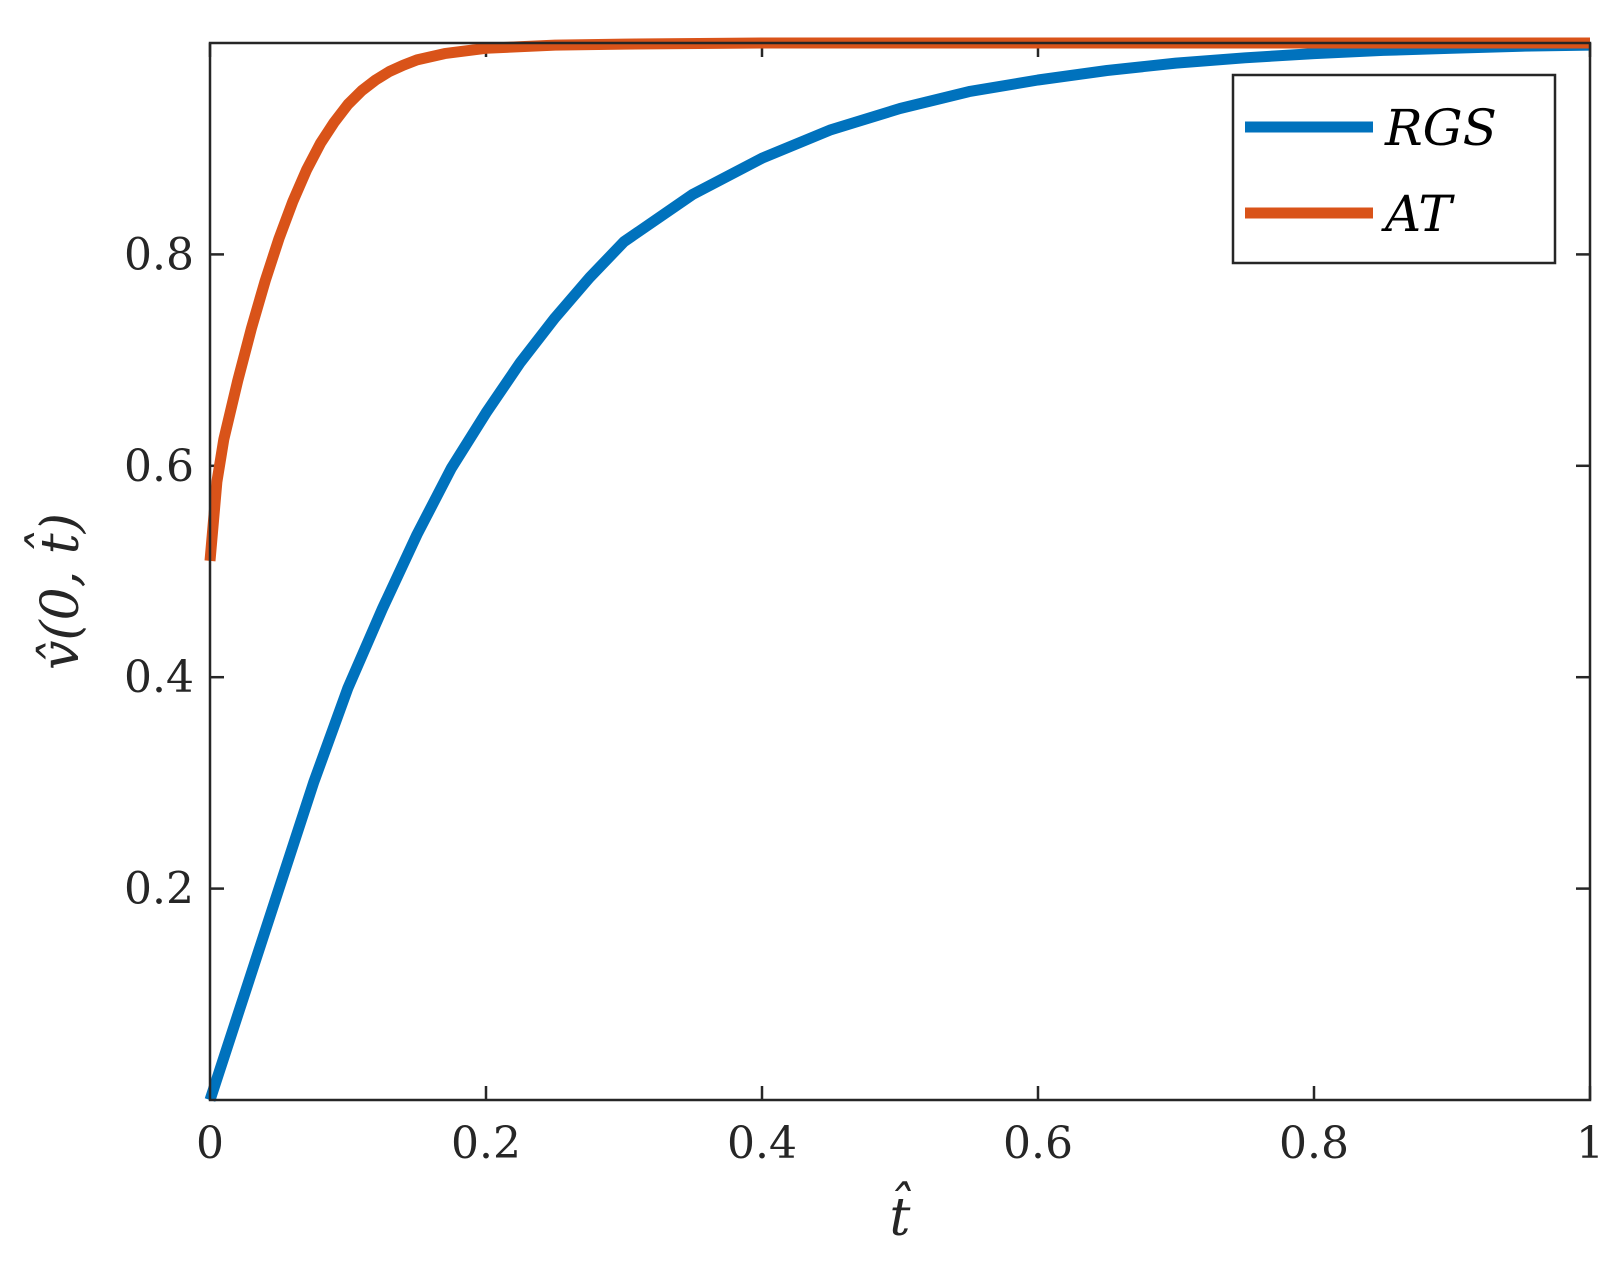  What do you see at coordinates (1418, 214) in the screenshot?
I see `legend-label: AT` at bounding box center [1418, 214].